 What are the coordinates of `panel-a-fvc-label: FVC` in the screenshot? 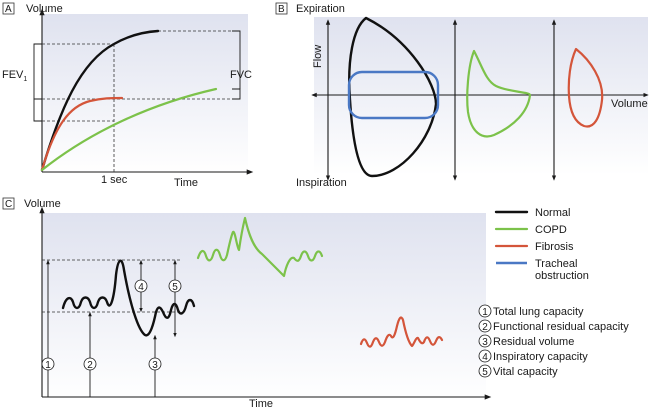 It's located at (241, 75).